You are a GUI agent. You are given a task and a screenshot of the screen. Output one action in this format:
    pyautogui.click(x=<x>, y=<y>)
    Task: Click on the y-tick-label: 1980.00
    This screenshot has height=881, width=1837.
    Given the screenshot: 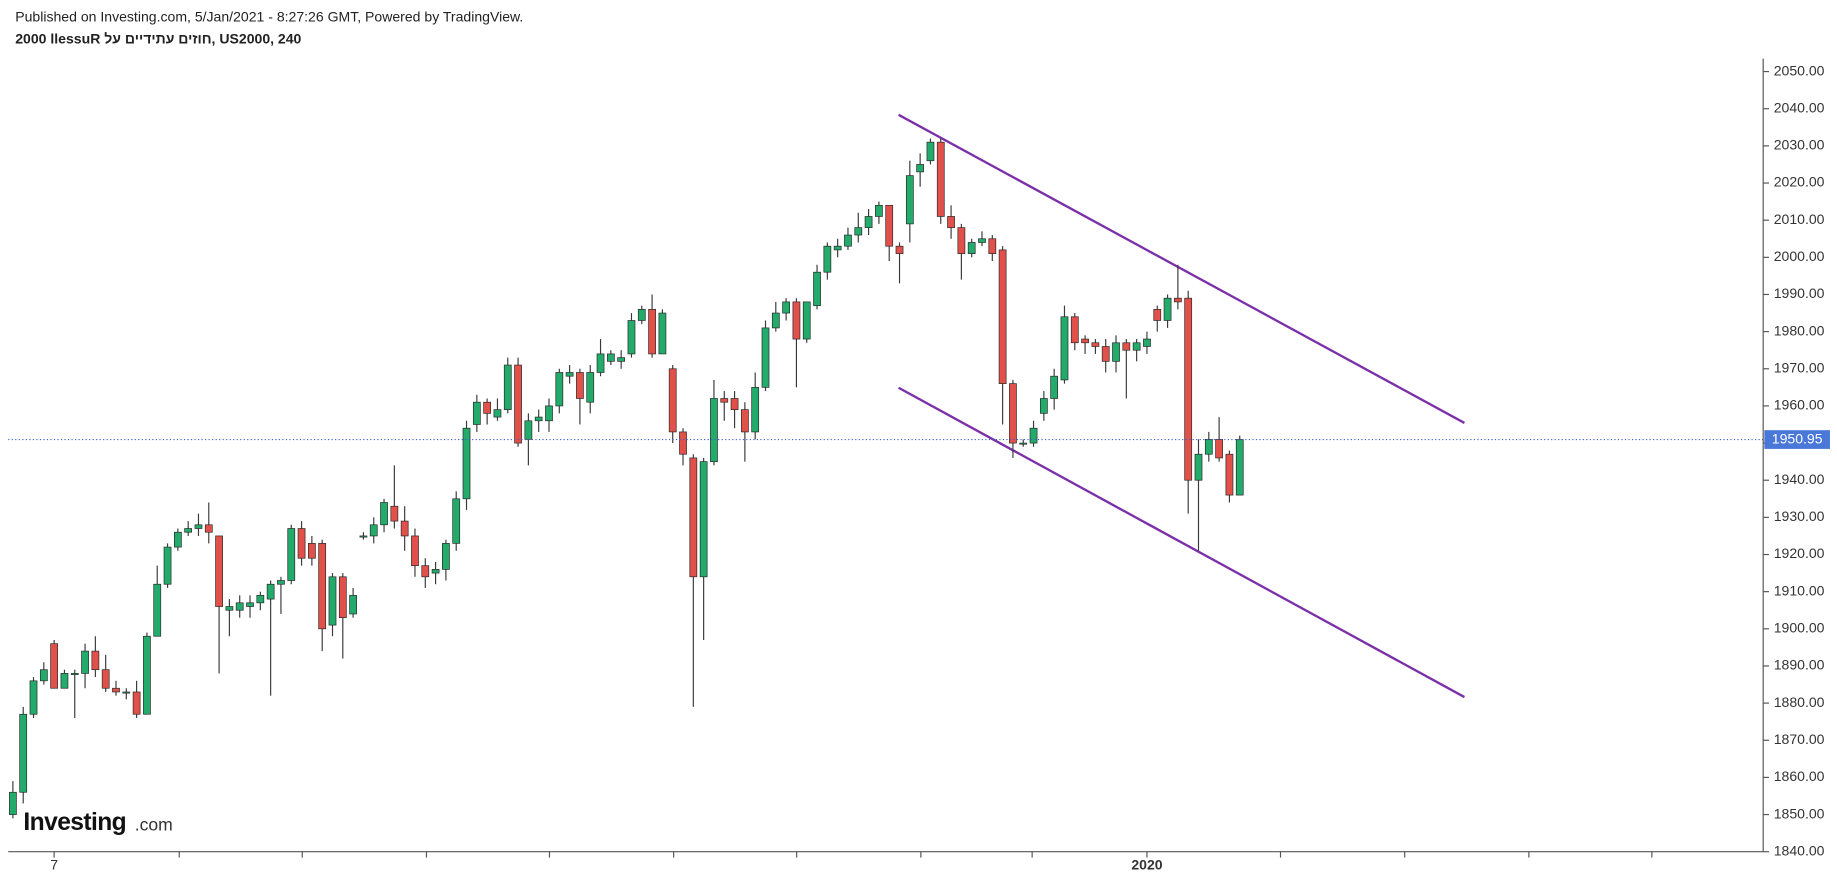 What is the action you would take?
    pyautogui.click(x=1799, y=330)
    